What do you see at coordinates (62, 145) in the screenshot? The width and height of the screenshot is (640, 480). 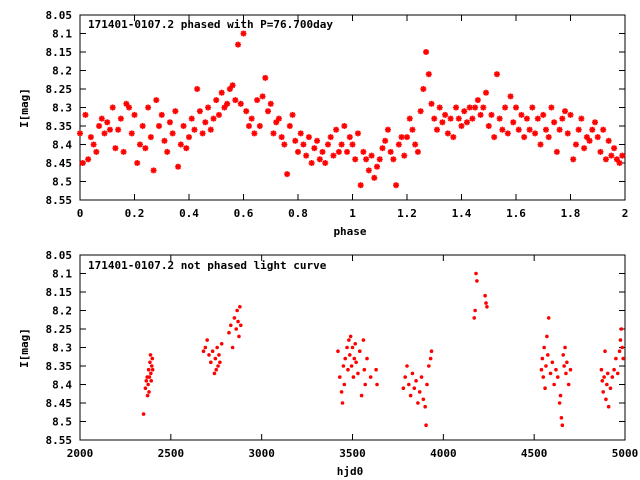 I see `y-tick-label: 8.4` at bounding box center [62, 145].